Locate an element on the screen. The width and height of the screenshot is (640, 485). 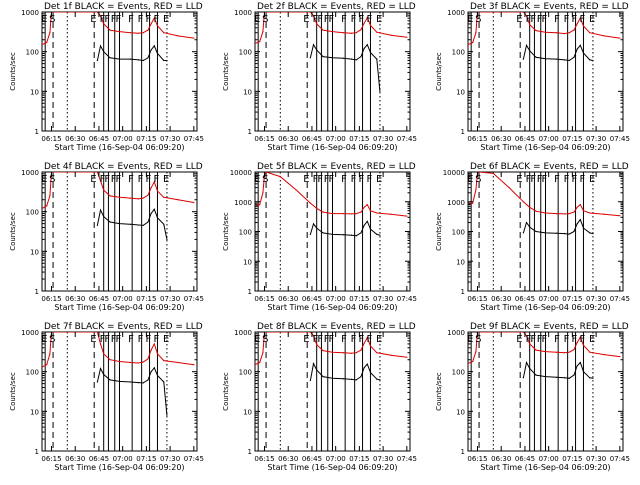
x-tick-label: 07:45 is located at coordinates (407, 139).